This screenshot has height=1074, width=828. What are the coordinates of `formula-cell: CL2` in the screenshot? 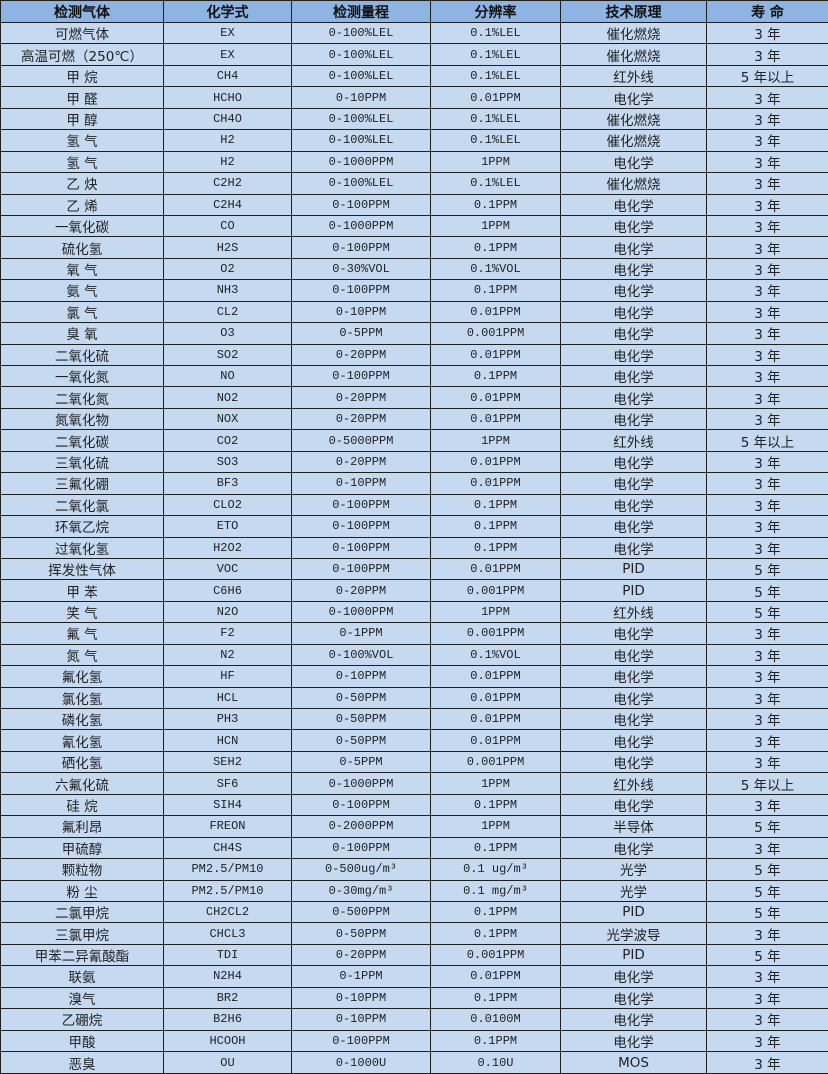 It's located at (227, 312).